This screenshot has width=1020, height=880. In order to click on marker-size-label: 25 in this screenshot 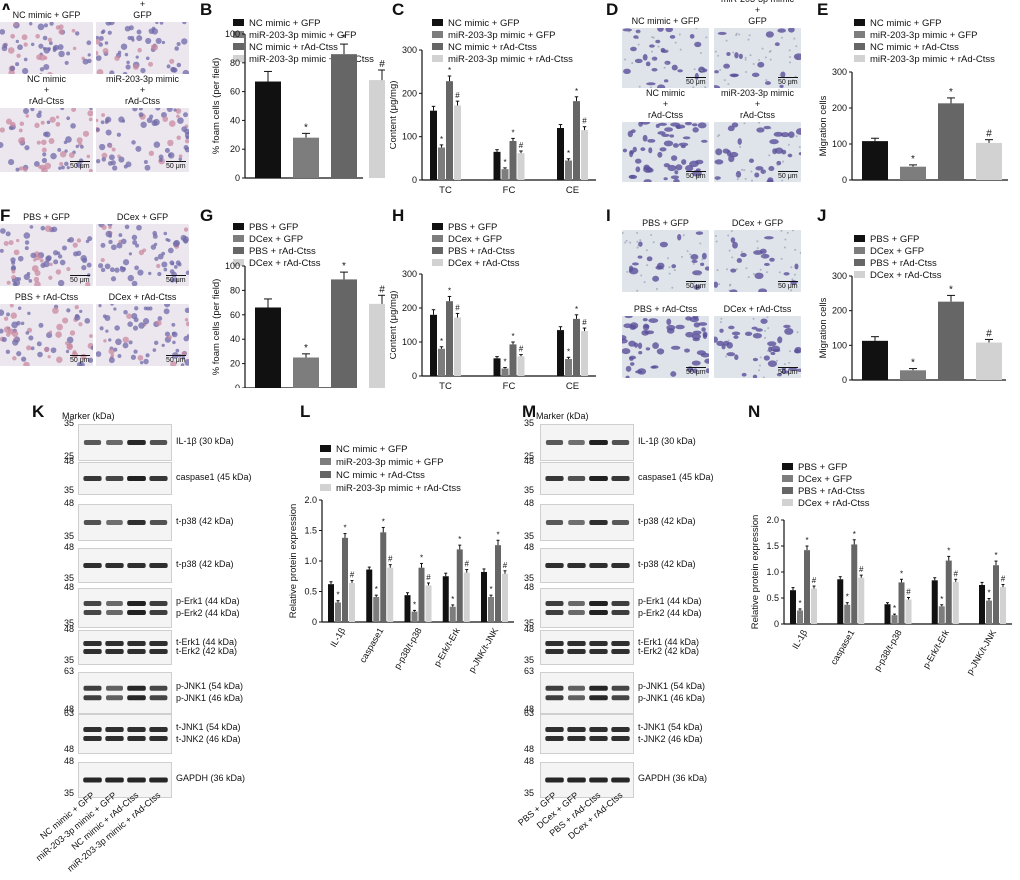, I will do `click(68, 456)`.